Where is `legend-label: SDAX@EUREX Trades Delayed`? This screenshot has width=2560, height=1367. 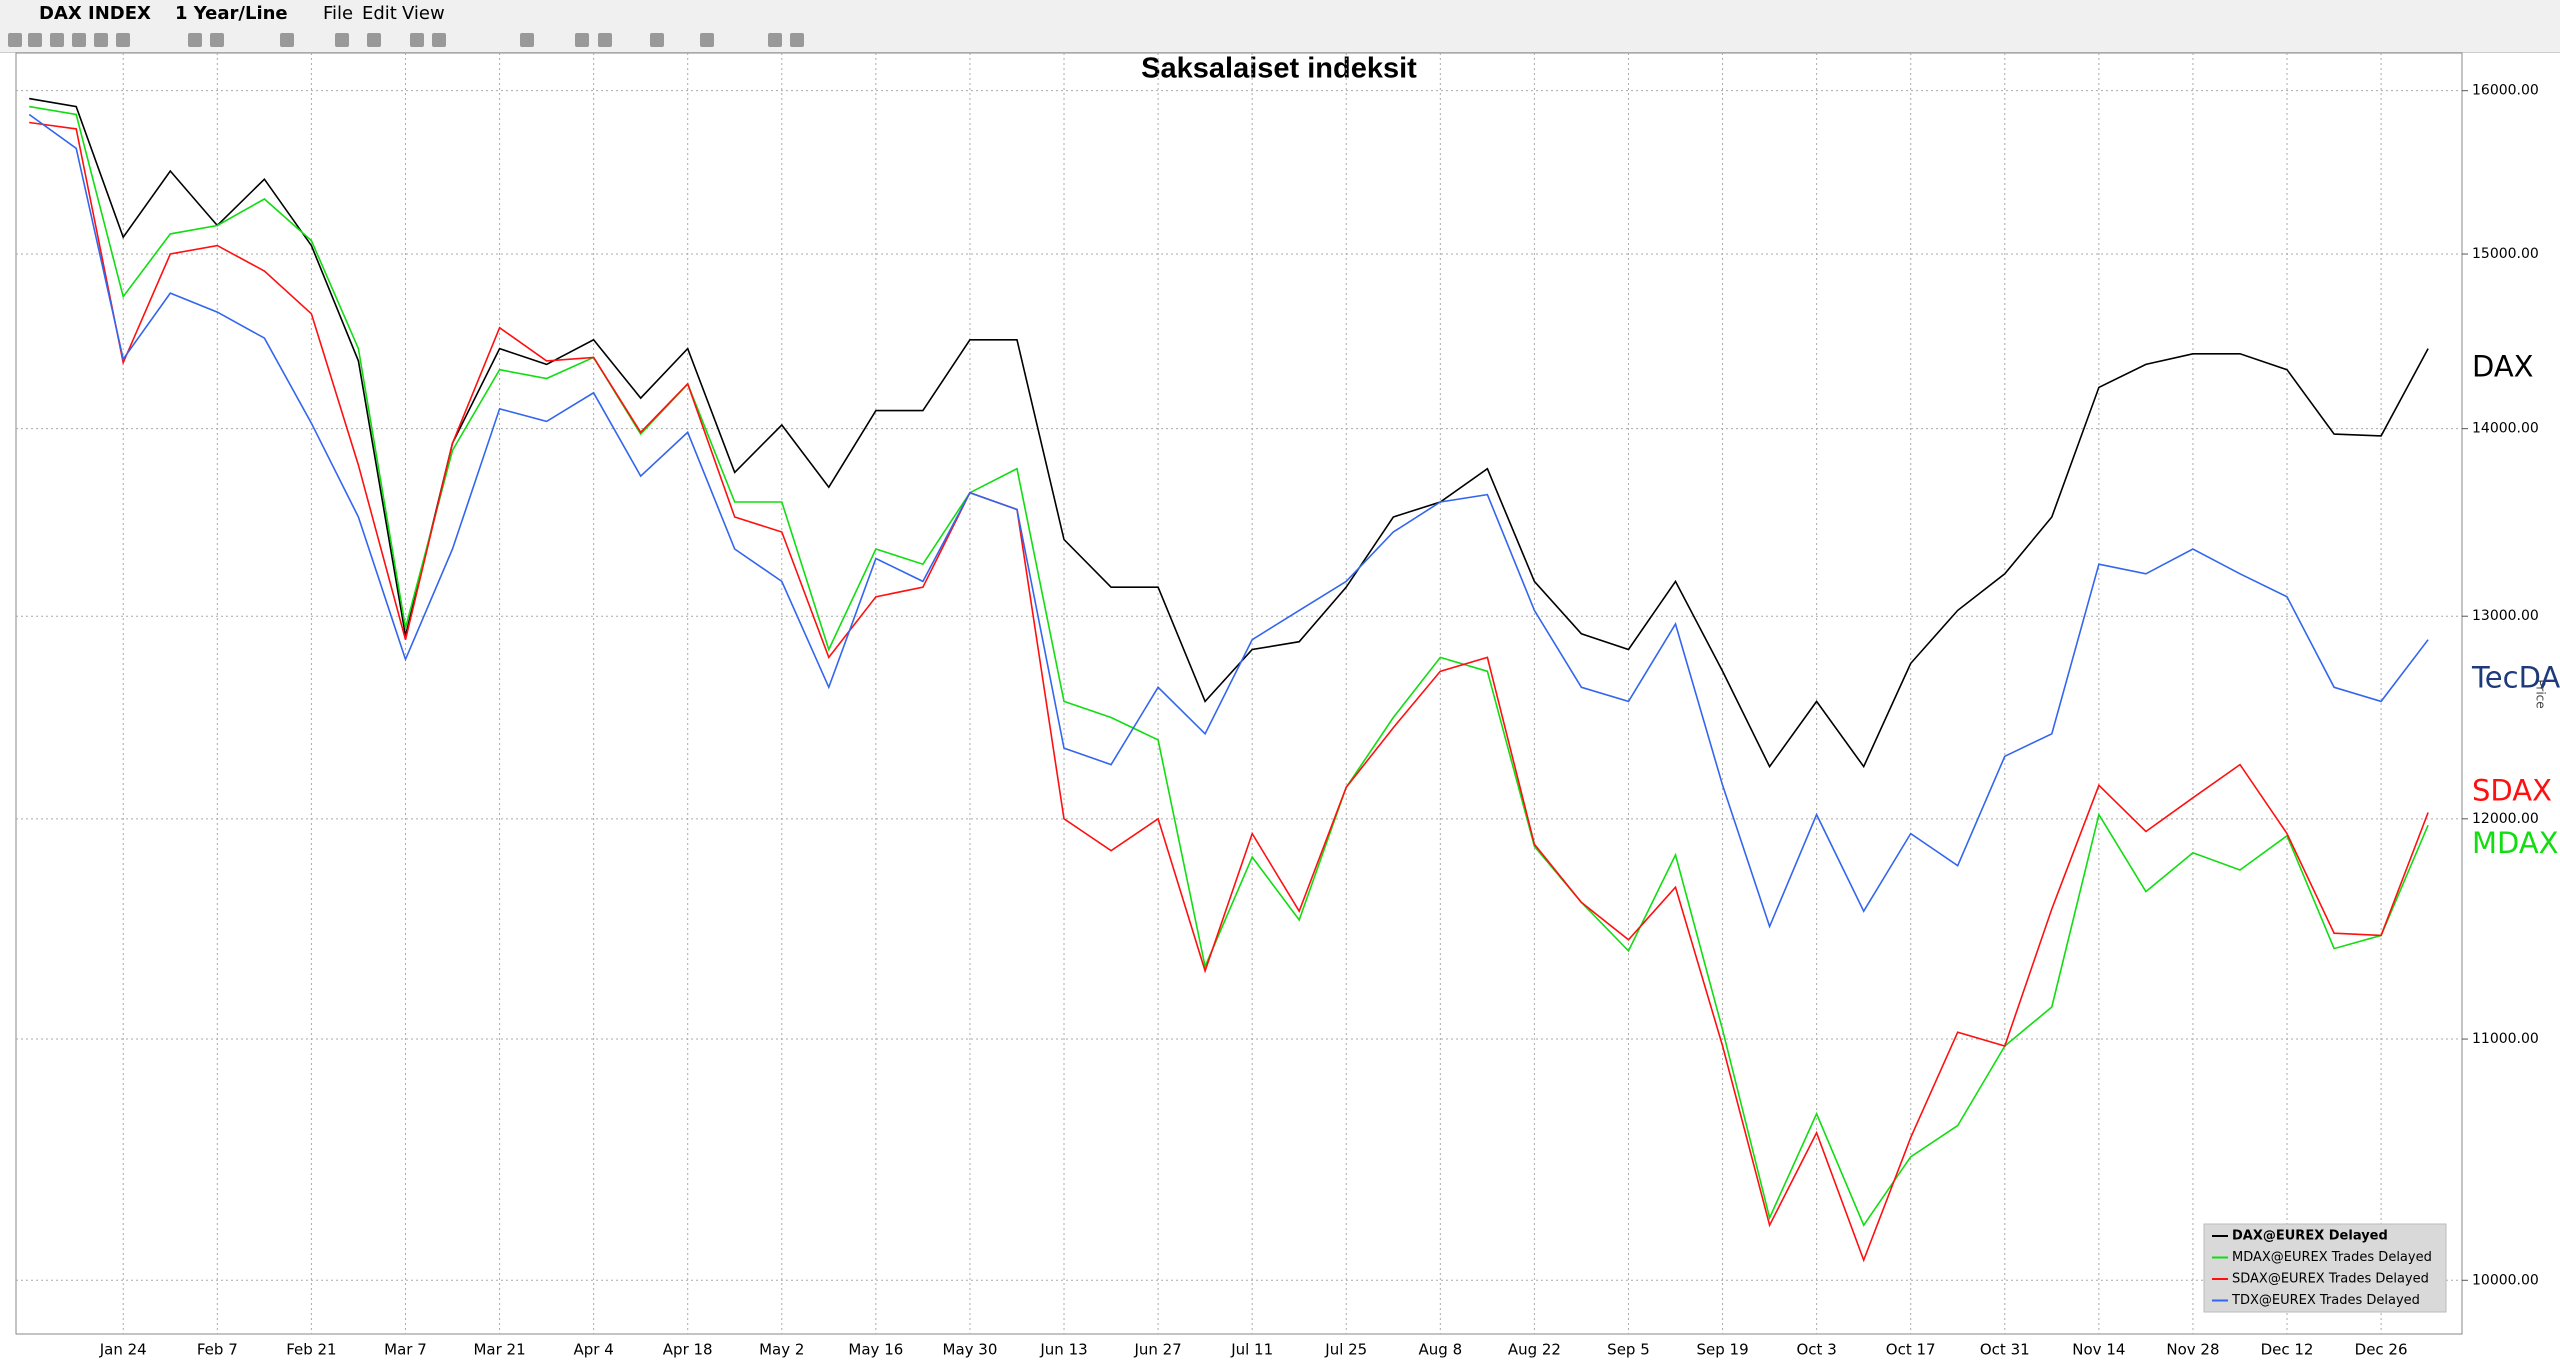 legend-label: SDAX@EUREX Trades Delayed is located at coordinates (2330, 1279).